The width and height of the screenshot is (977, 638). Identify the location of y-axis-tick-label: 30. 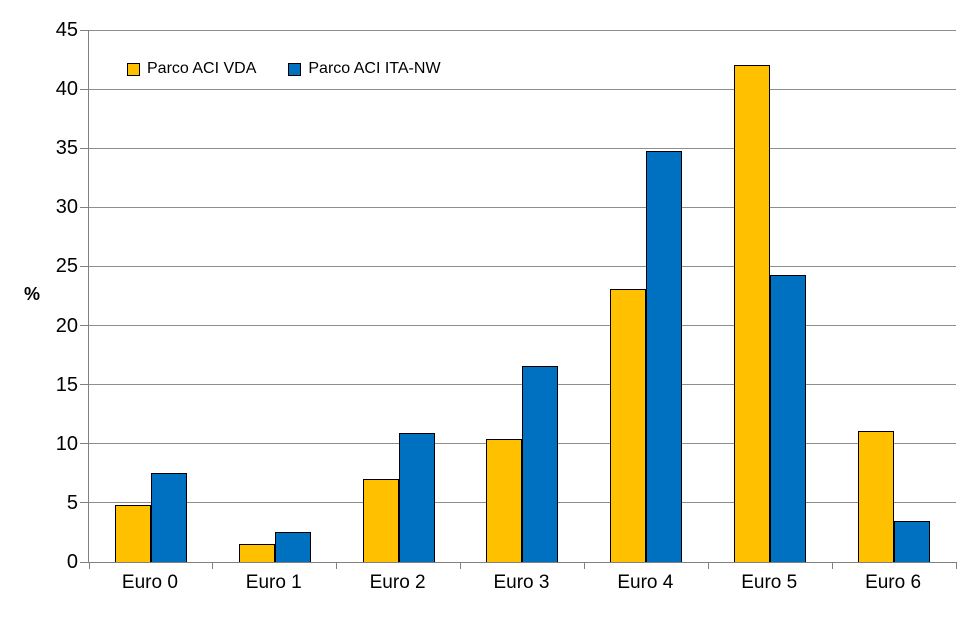
(66, 207).